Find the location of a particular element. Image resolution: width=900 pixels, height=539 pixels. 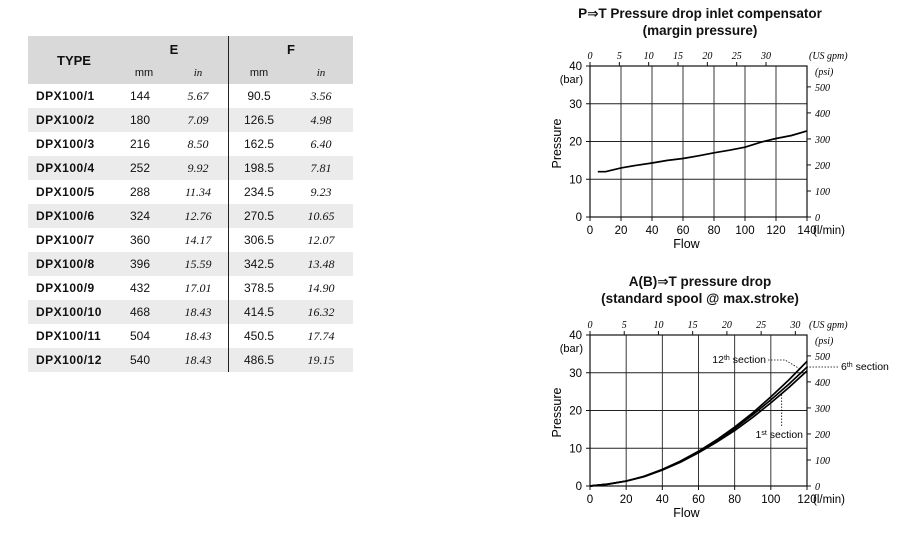

f-mm-cell: 486.5 is located at coordinates (258, 360).